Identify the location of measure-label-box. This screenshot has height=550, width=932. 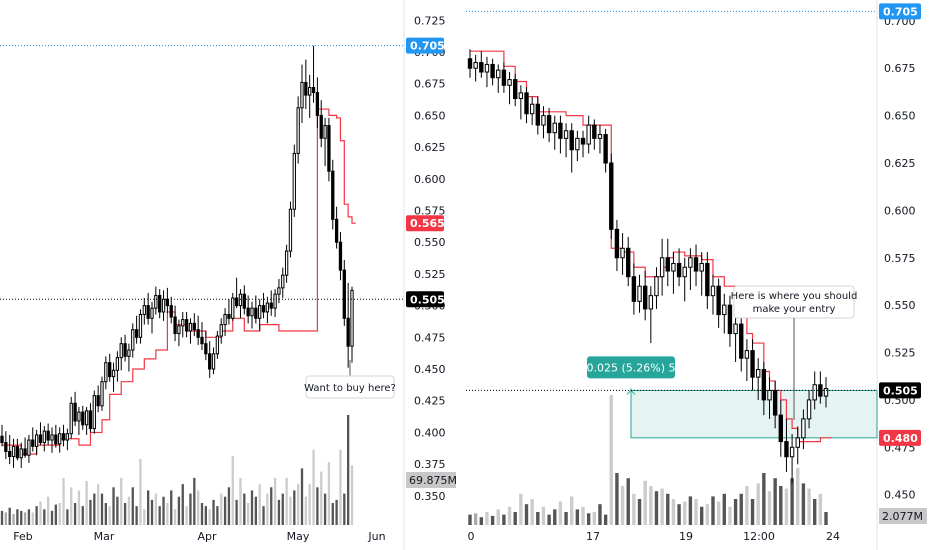
(631, 367).